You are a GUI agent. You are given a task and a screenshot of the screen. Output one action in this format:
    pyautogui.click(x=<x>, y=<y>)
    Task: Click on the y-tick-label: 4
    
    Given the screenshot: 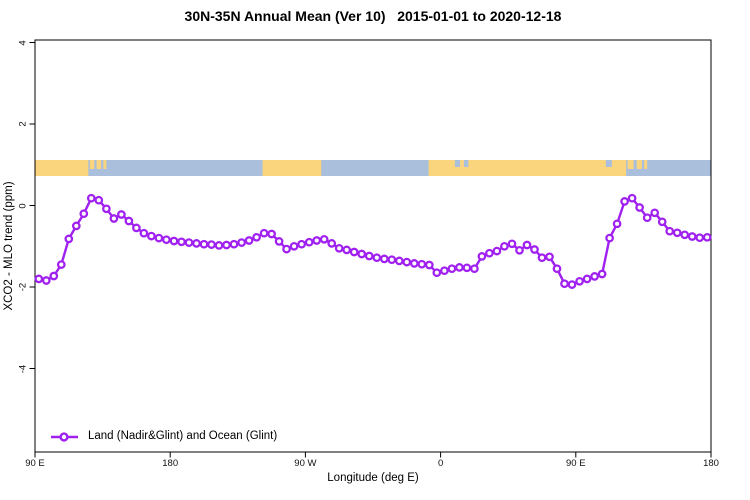 What is the action you would take?
    pyautogui.click(x=23, y=42)
    